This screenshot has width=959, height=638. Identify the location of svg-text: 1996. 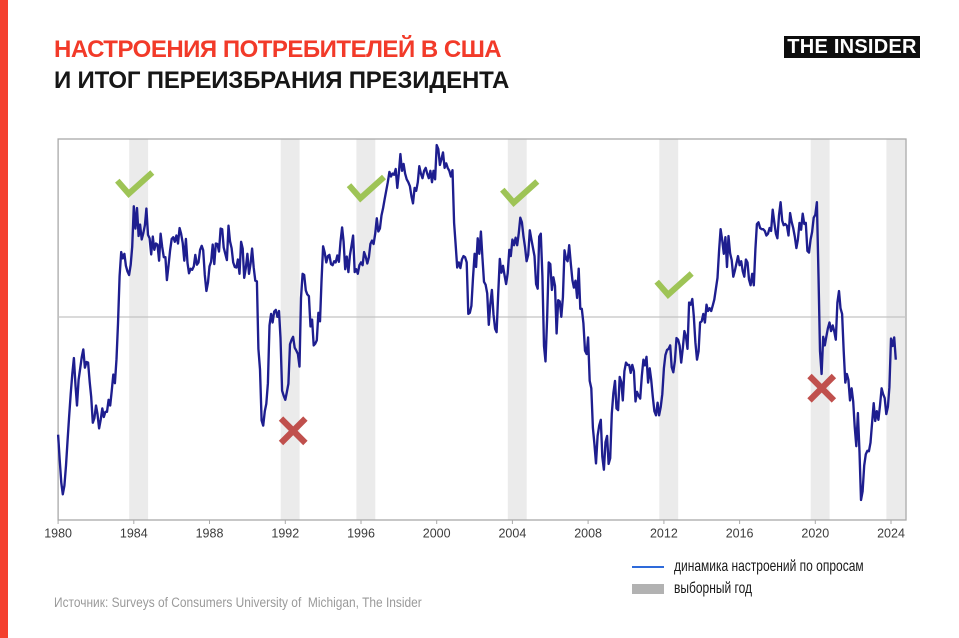
(361, 534).